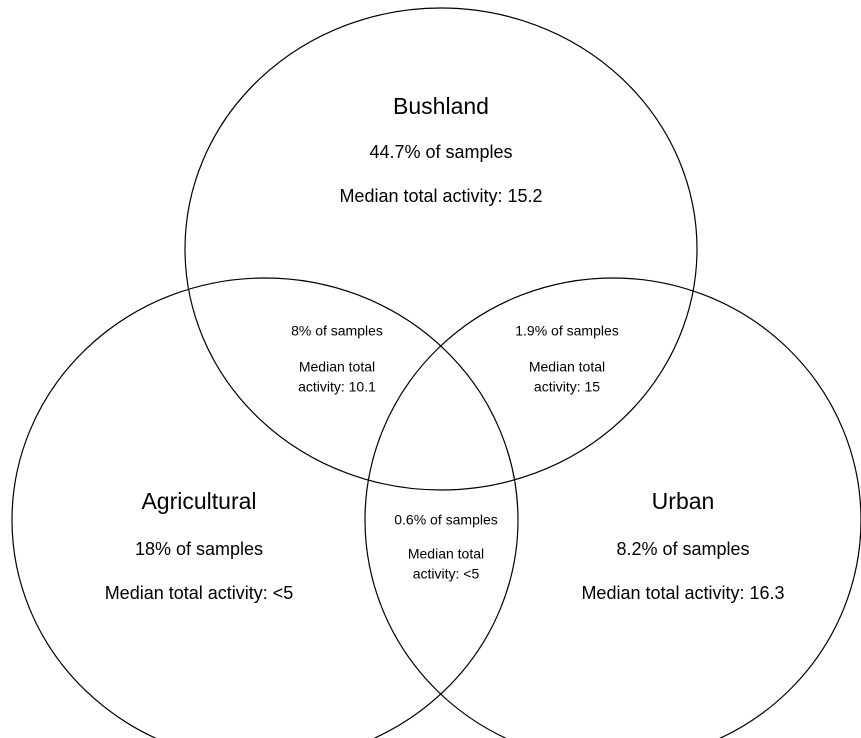 This screenshot has height=738, width=861. Describe the element at coordinates (199, 593) in the screenshot. I see `region-median: Median total activity: <5` at that location.